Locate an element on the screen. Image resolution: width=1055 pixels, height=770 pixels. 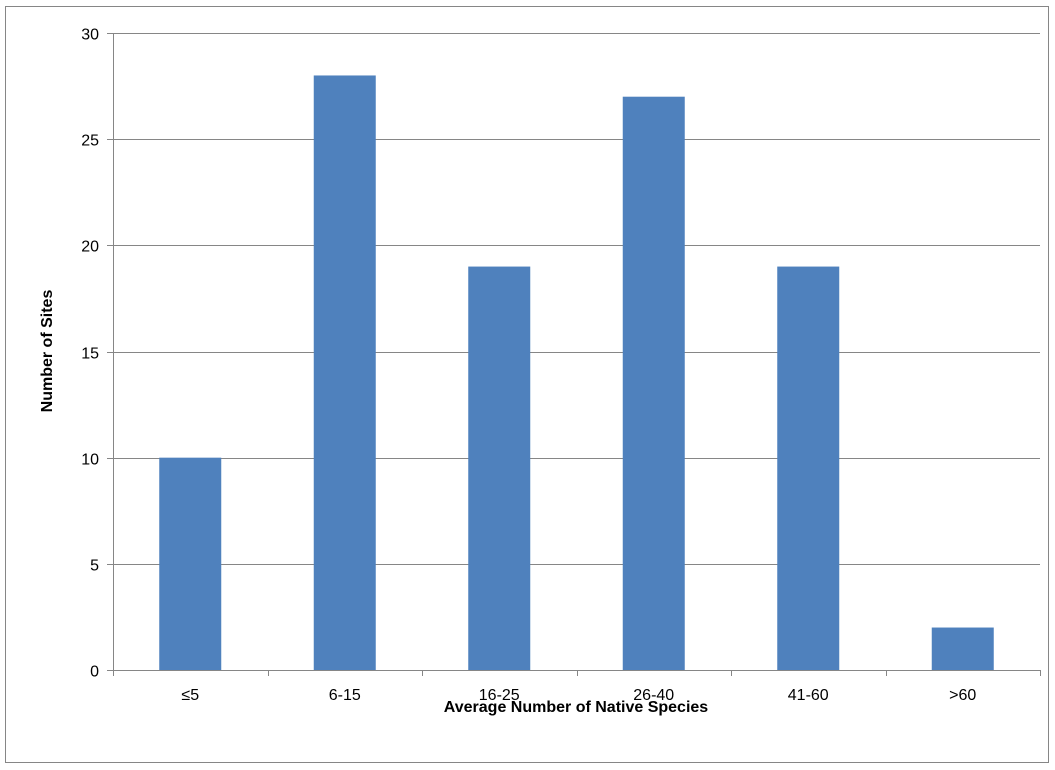
x-tick-label: ≤5 is located at coordinates (190, 695).